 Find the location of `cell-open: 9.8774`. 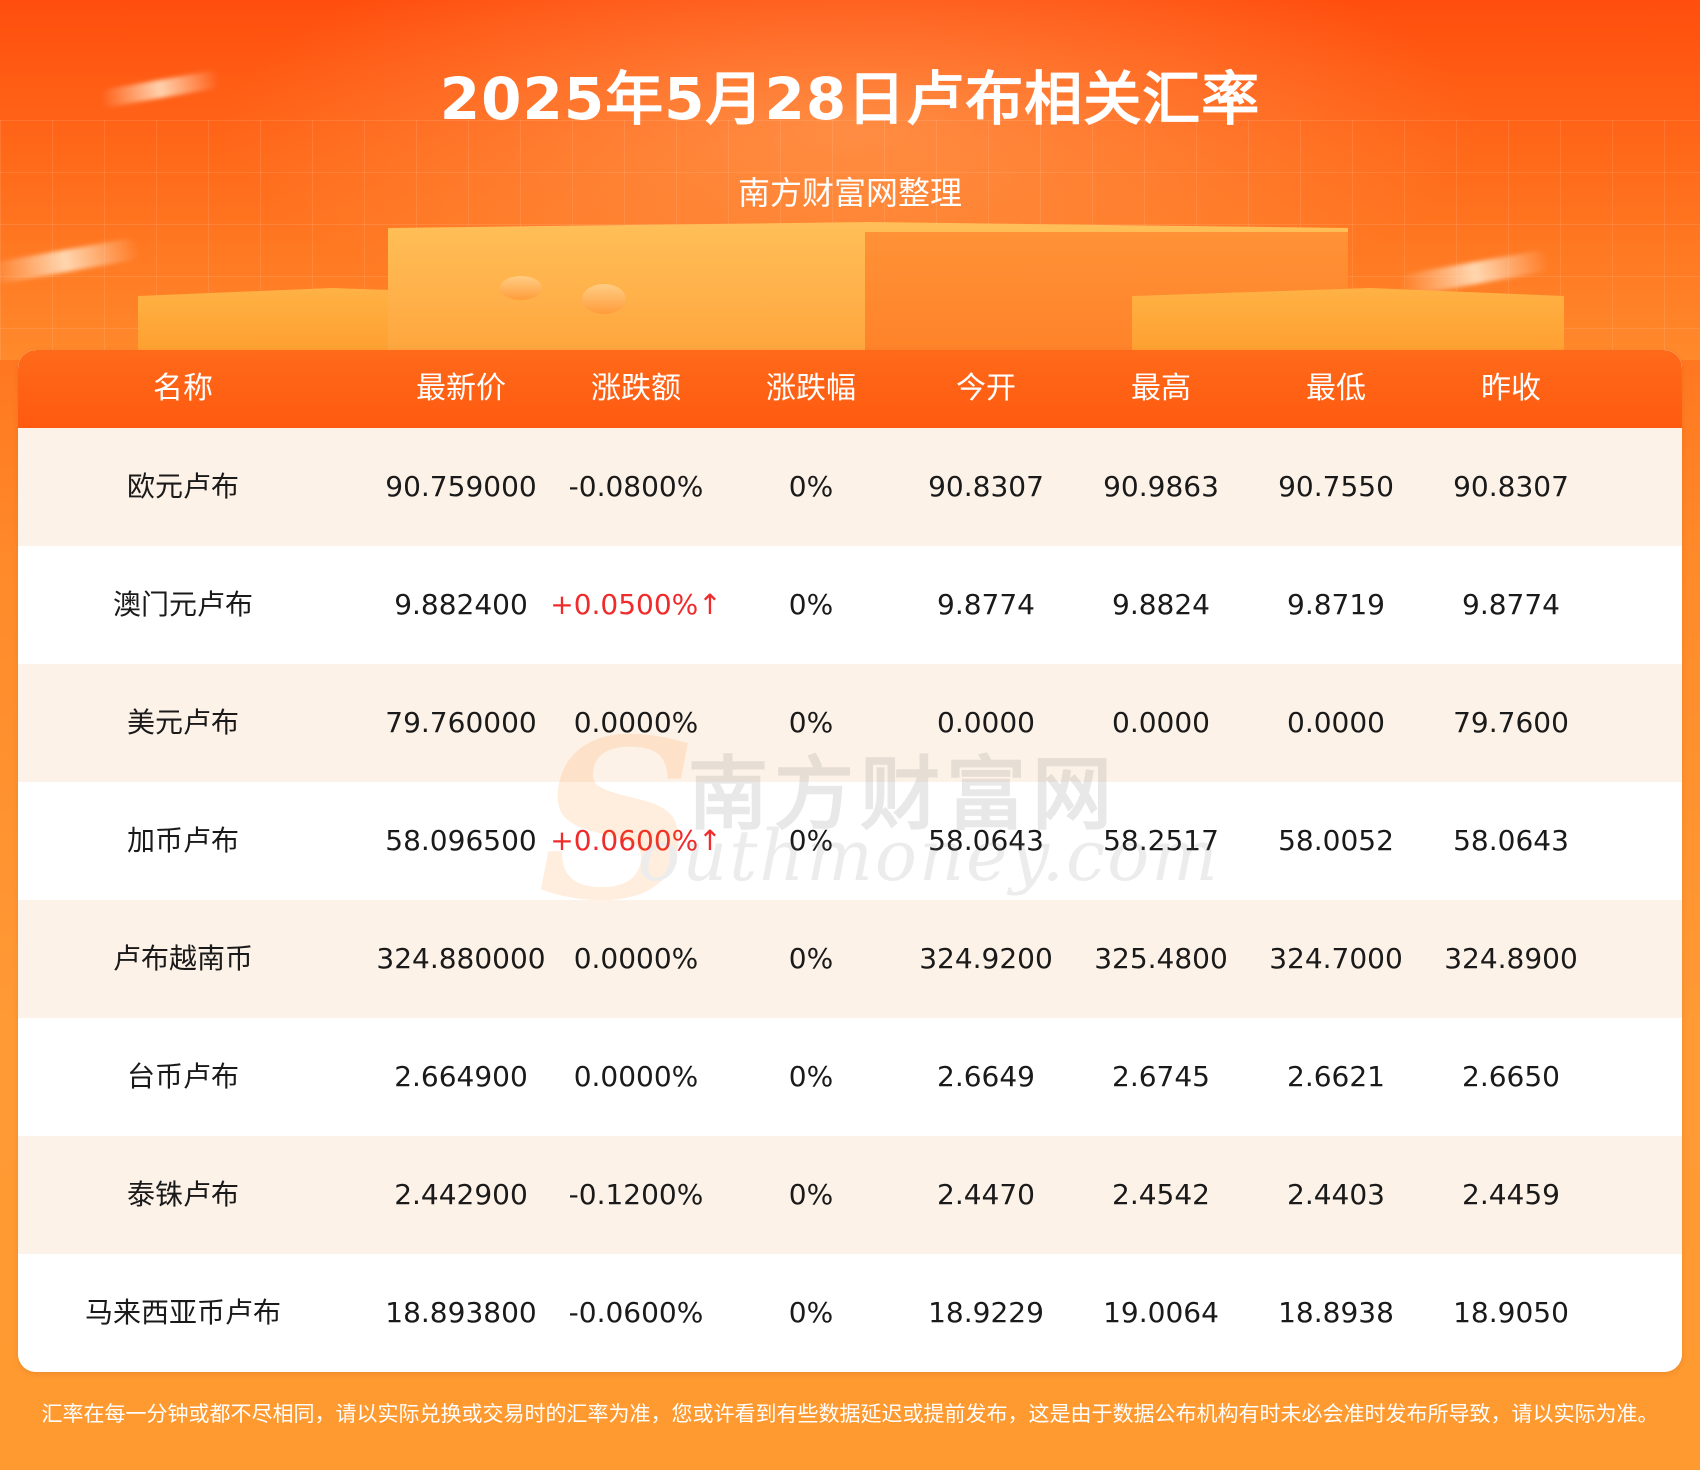

cell-open: 9.8774 is located at coordinates (986, 604).